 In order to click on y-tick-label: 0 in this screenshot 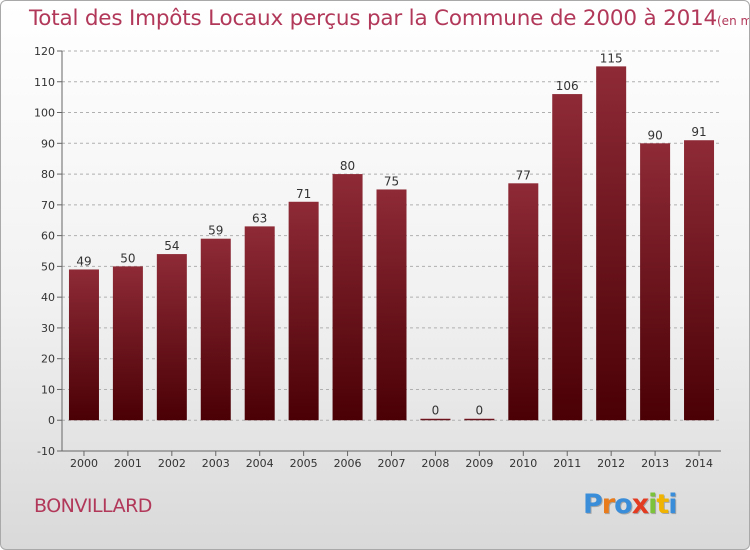, I will do `click(51, 420)`.